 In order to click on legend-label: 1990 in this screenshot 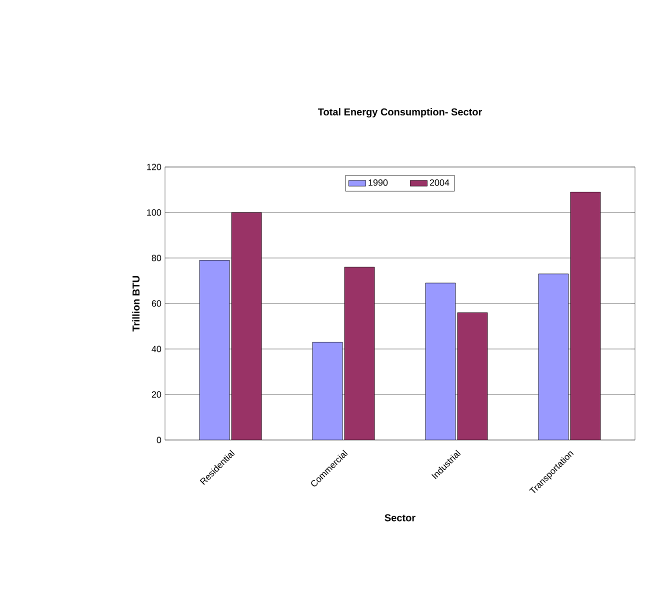, I will do `click(378, 182)`.